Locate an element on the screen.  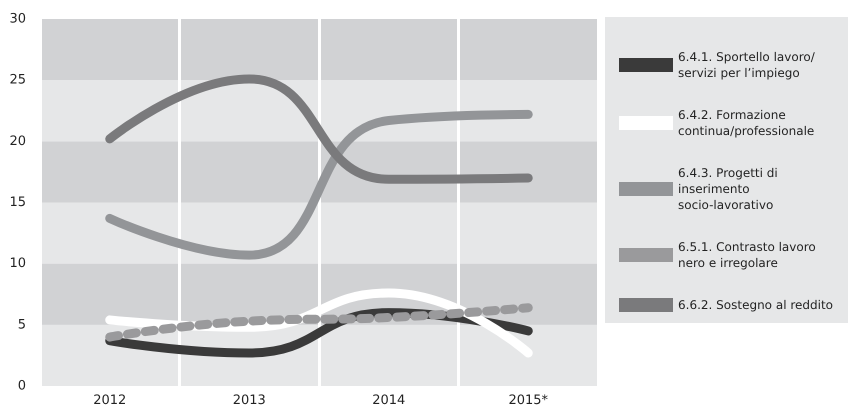
x-tick-label: 2012 is located at coordinates (109, 400).